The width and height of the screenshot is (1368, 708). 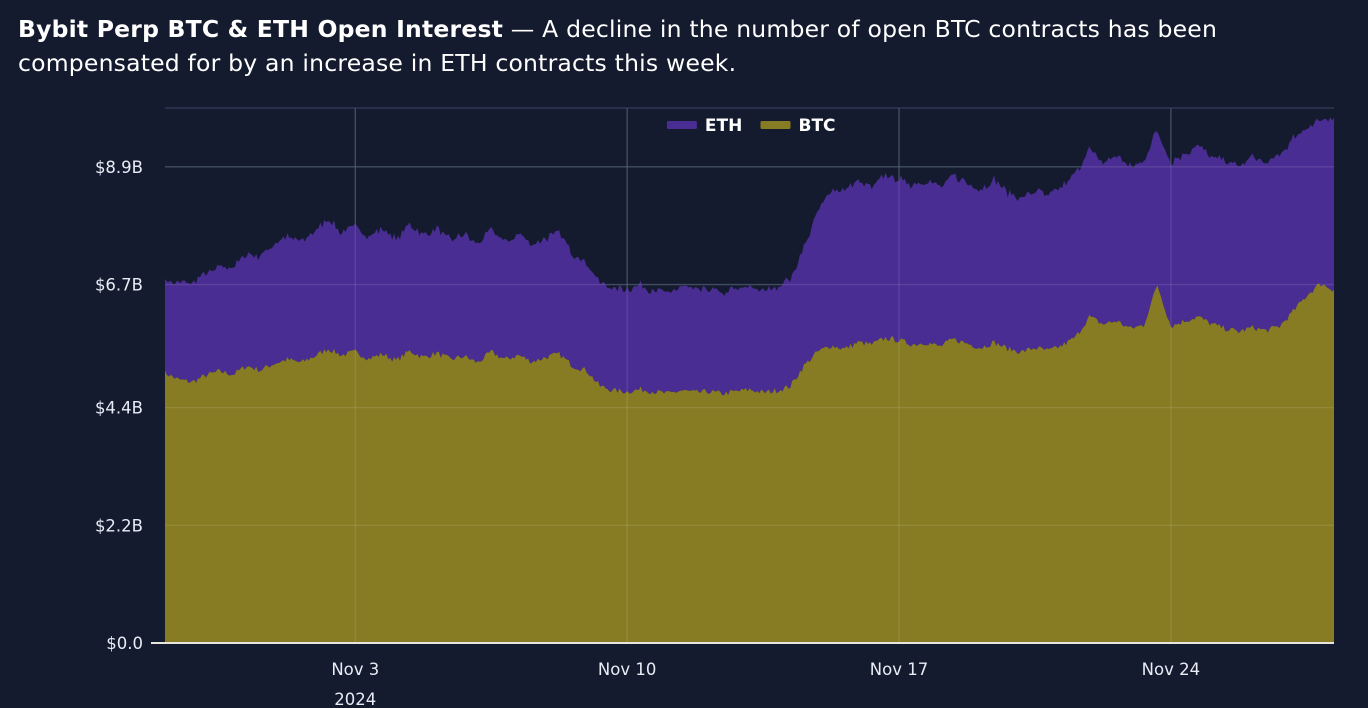 What do you see at coordinates (119, 167) in the screenshot?
I see `y-axis-tick-label: $8.9B` at bounding box center [119, 167].